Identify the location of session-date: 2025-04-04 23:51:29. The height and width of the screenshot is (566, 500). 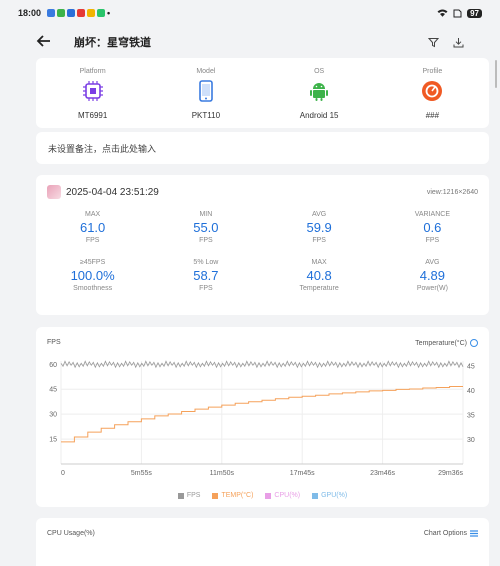
(112, 192).